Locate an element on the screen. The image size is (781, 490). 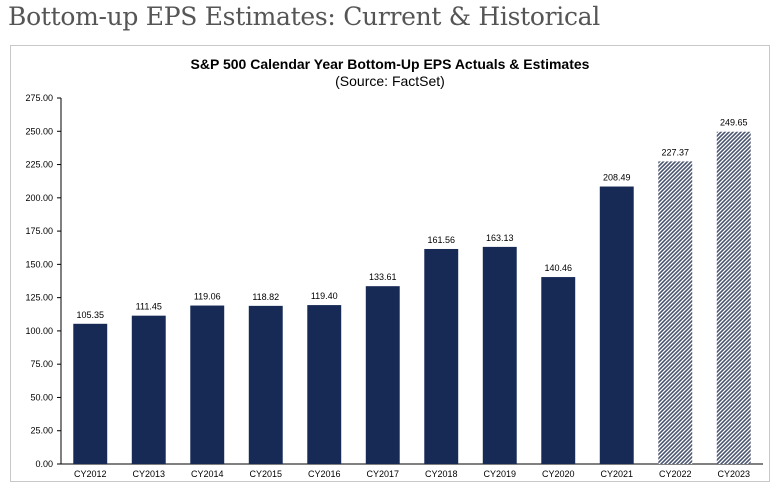
y-tick-label: 125.00 is located at coordinates (39, 298).